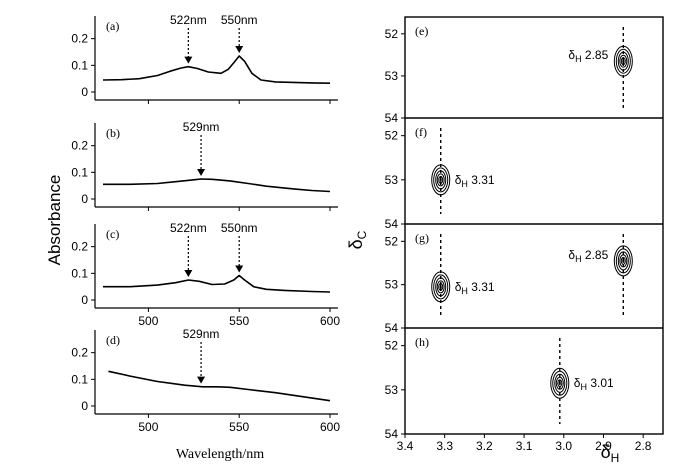 This screenshot has height=472, width=700. I want to click on panel-d-letter: (d), so click(113, 340).